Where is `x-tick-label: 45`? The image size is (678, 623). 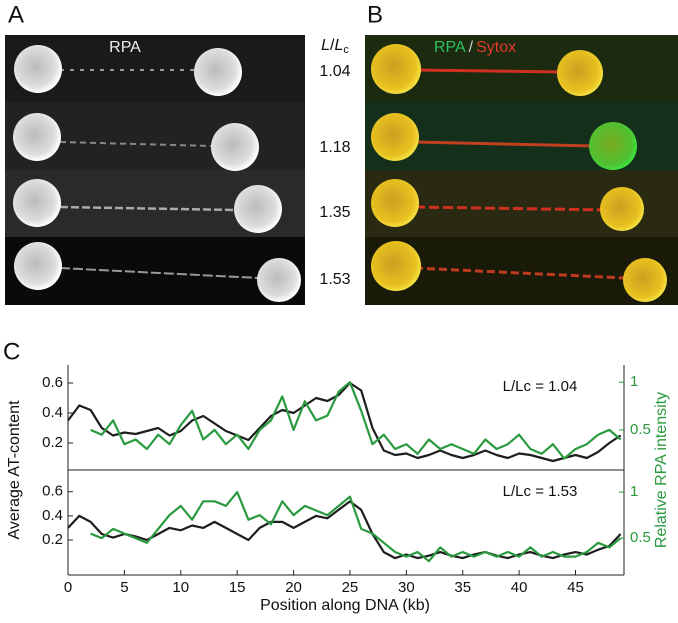
x-tick-label: 45 is located at coordinates (575, 587).